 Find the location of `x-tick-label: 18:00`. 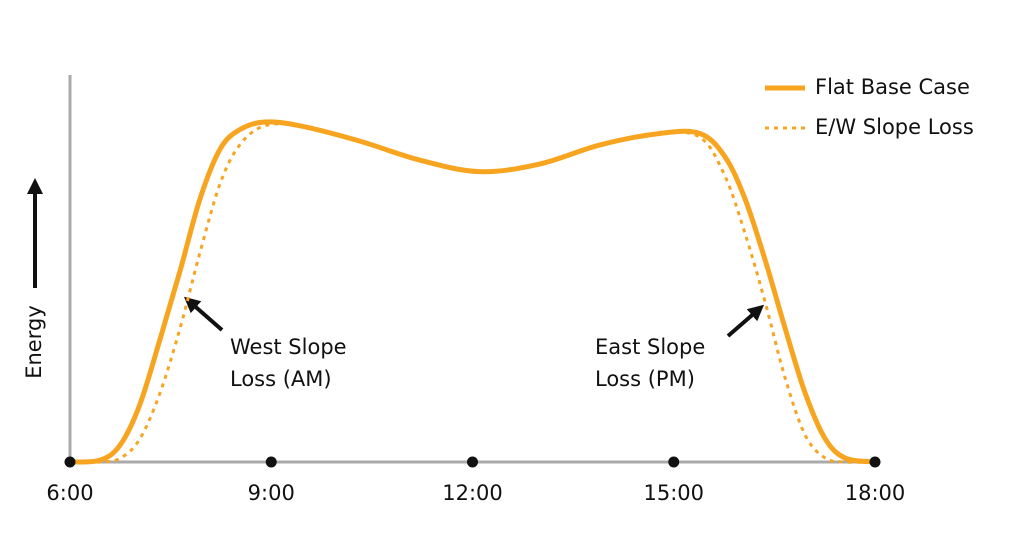

x-tick-label: 18:00 is located at coordinates (875, 493).